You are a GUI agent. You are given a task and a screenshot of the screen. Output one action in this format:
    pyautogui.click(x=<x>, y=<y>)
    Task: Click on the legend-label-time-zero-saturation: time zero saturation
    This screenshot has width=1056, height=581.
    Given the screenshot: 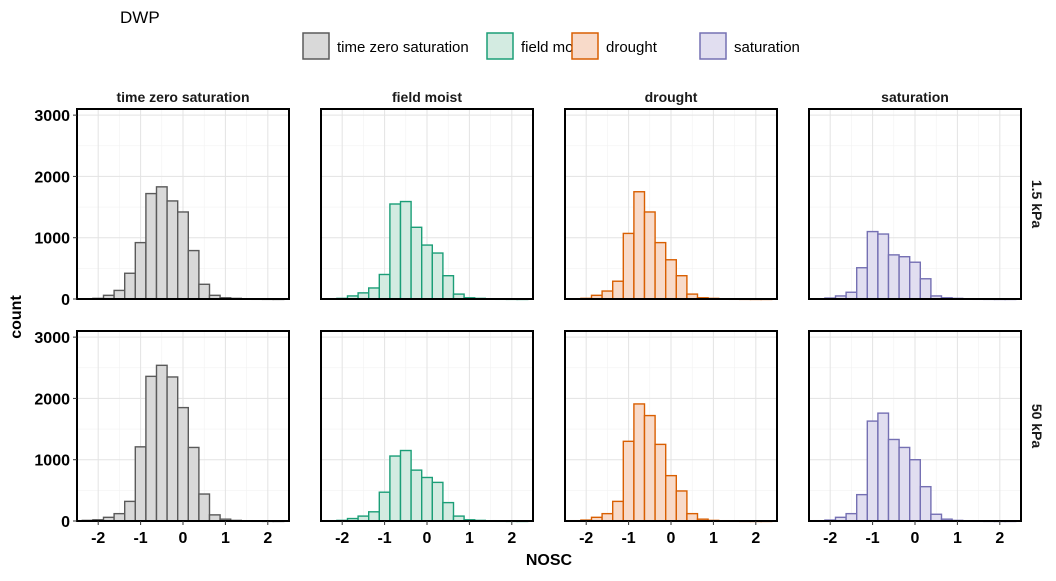 What is the action you would take?
    pyautogui.click(x=403, y=47)
    